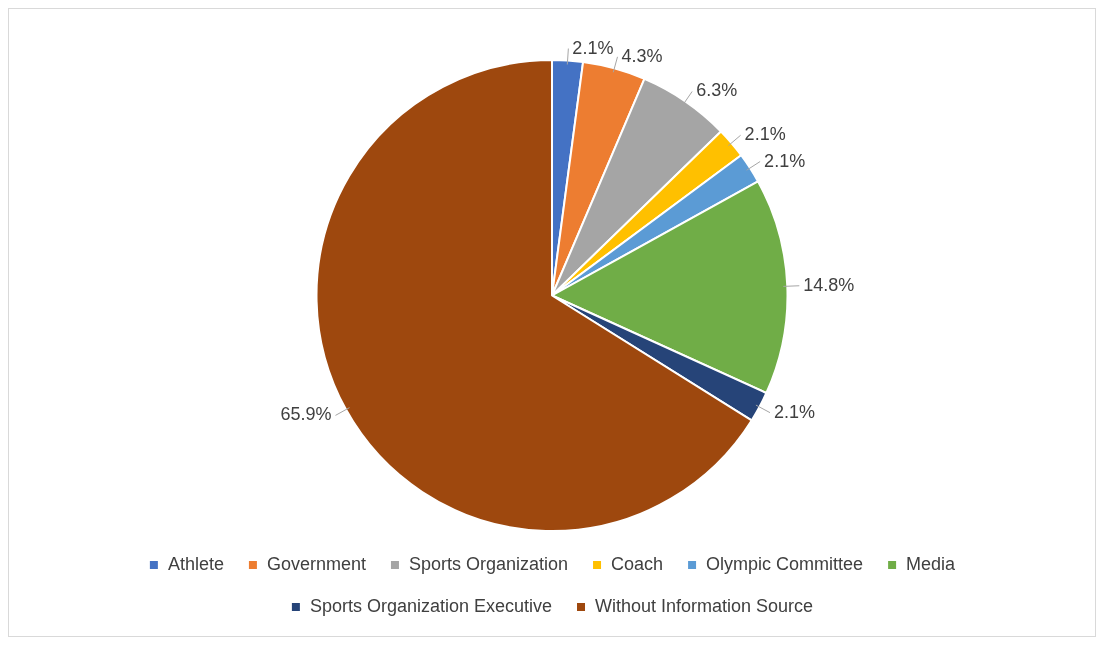 The image size is (1102, 645). Describe the element at coordinates (431, 605) in the screenshot. I see `legend-label: Sports Organization Executive` at that location.